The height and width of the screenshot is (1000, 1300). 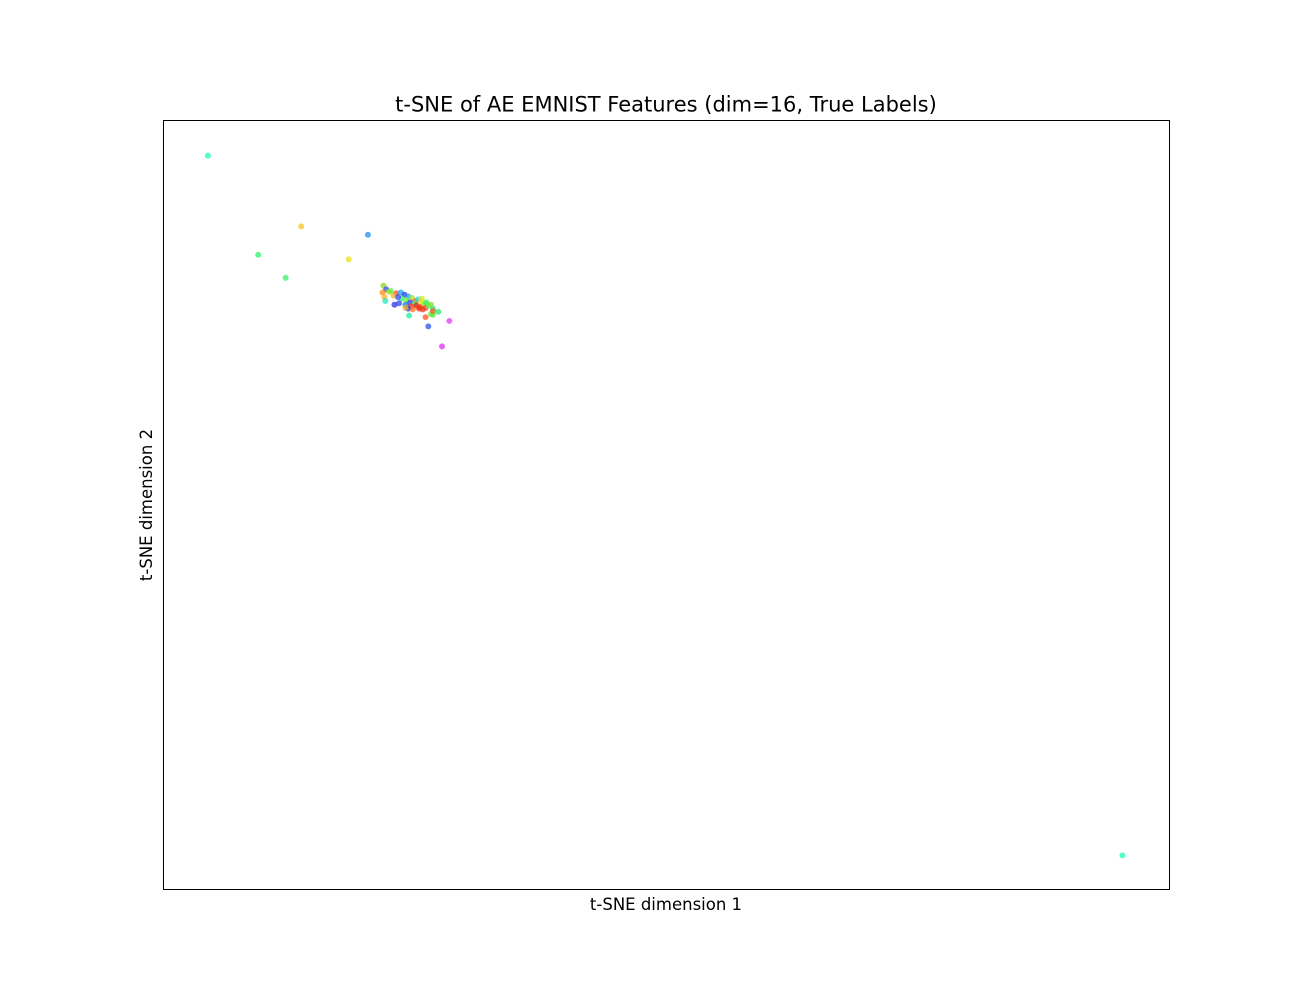 I want to click on x-axis-label: t-SNE dimension 1, so click(x=666, y=904).